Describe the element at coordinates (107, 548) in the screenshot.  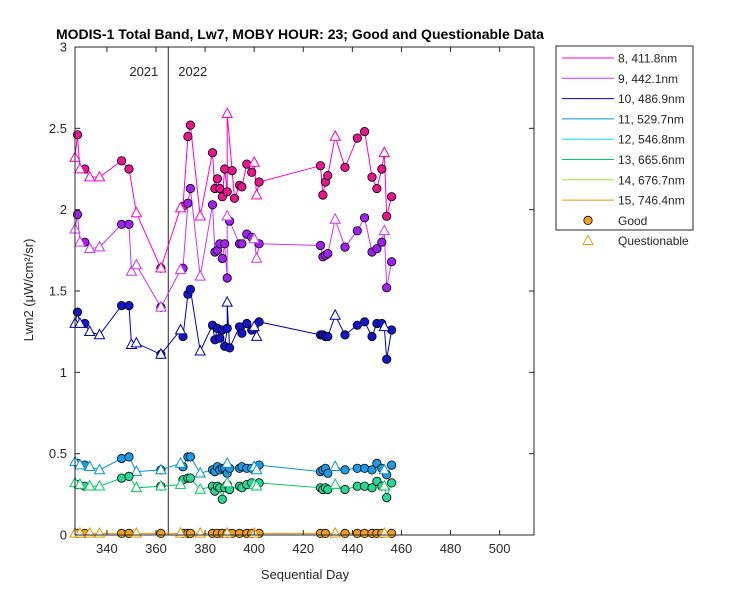
I see `x-tick-label: 340` at that location.